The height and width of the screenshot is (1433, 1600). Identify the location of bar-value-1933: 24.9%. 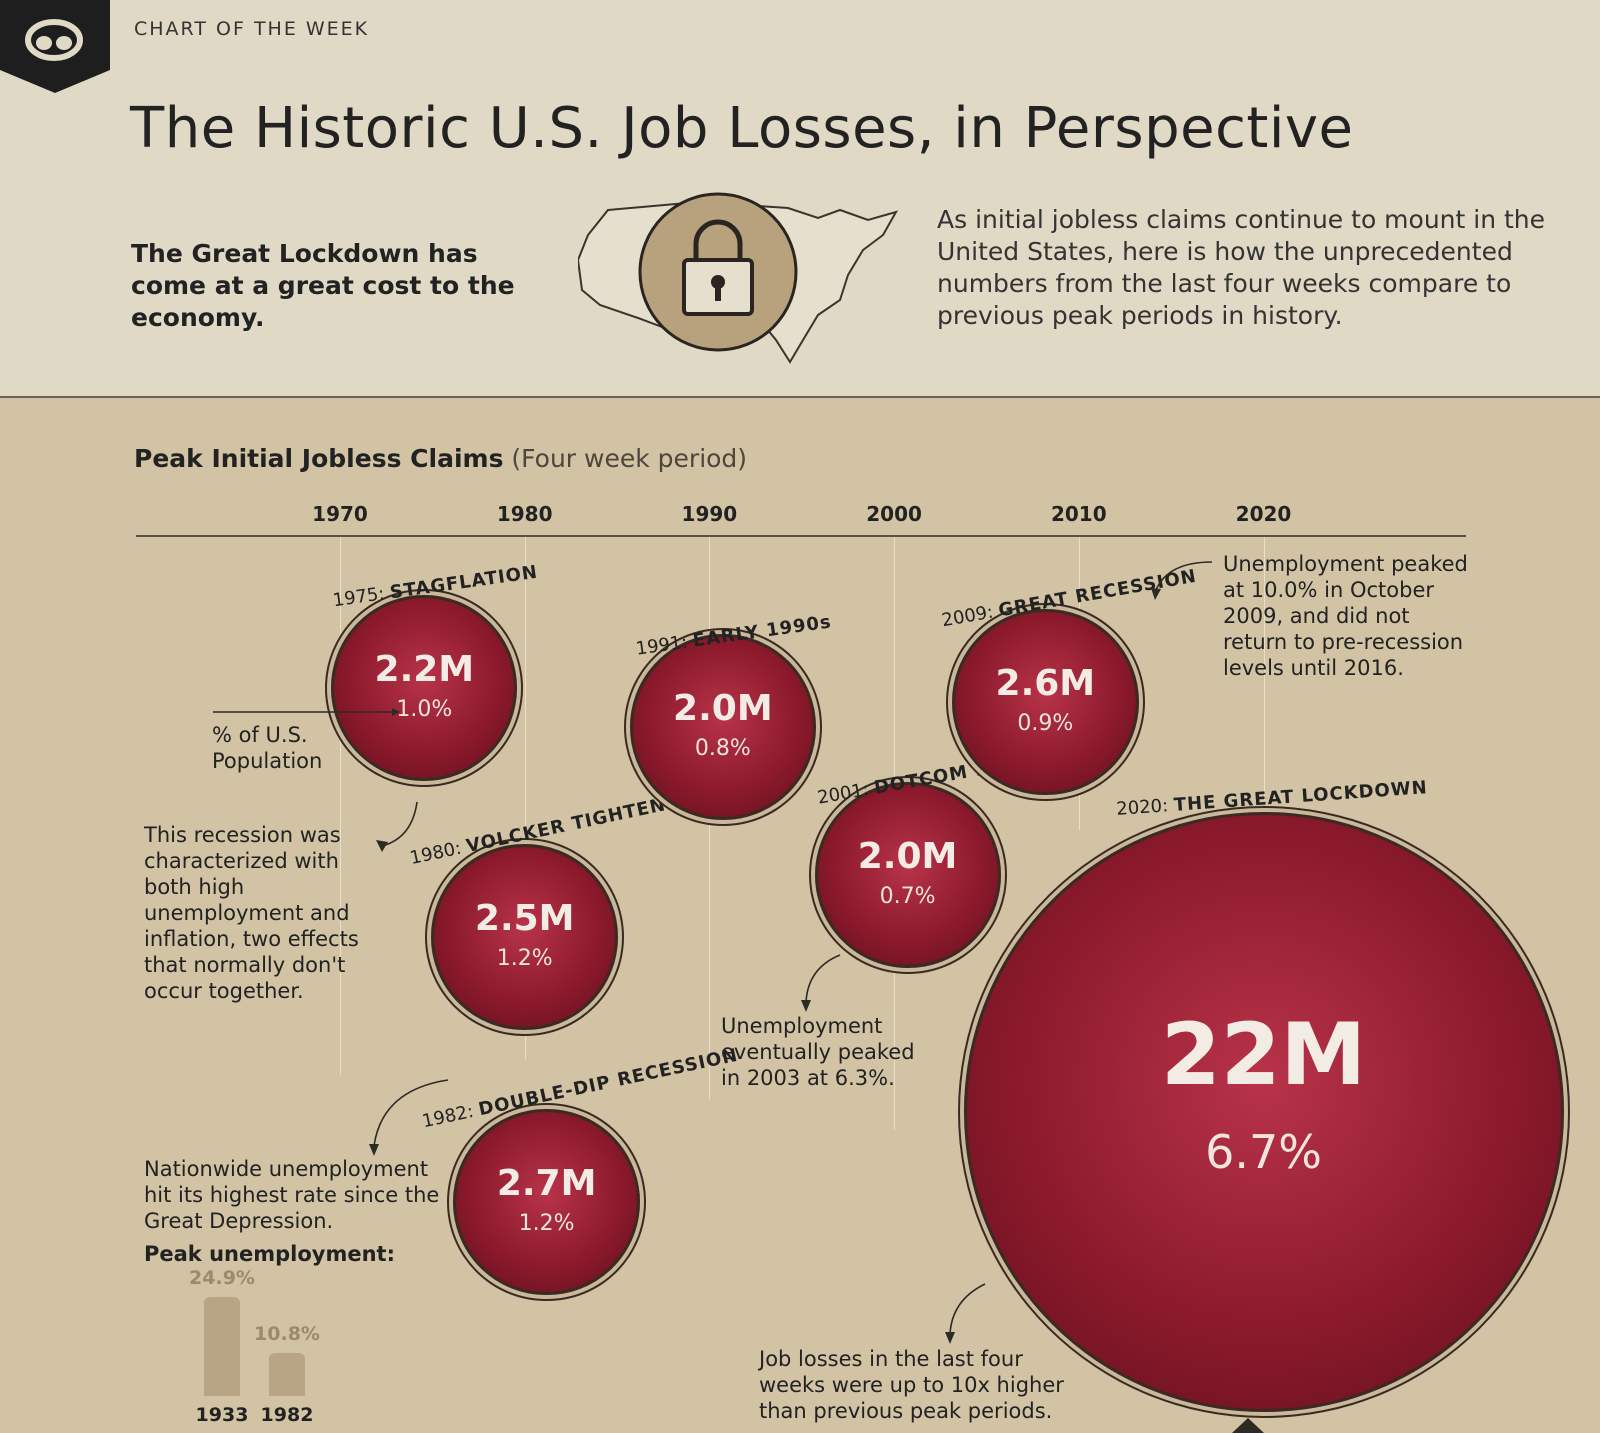
(222, 1278).